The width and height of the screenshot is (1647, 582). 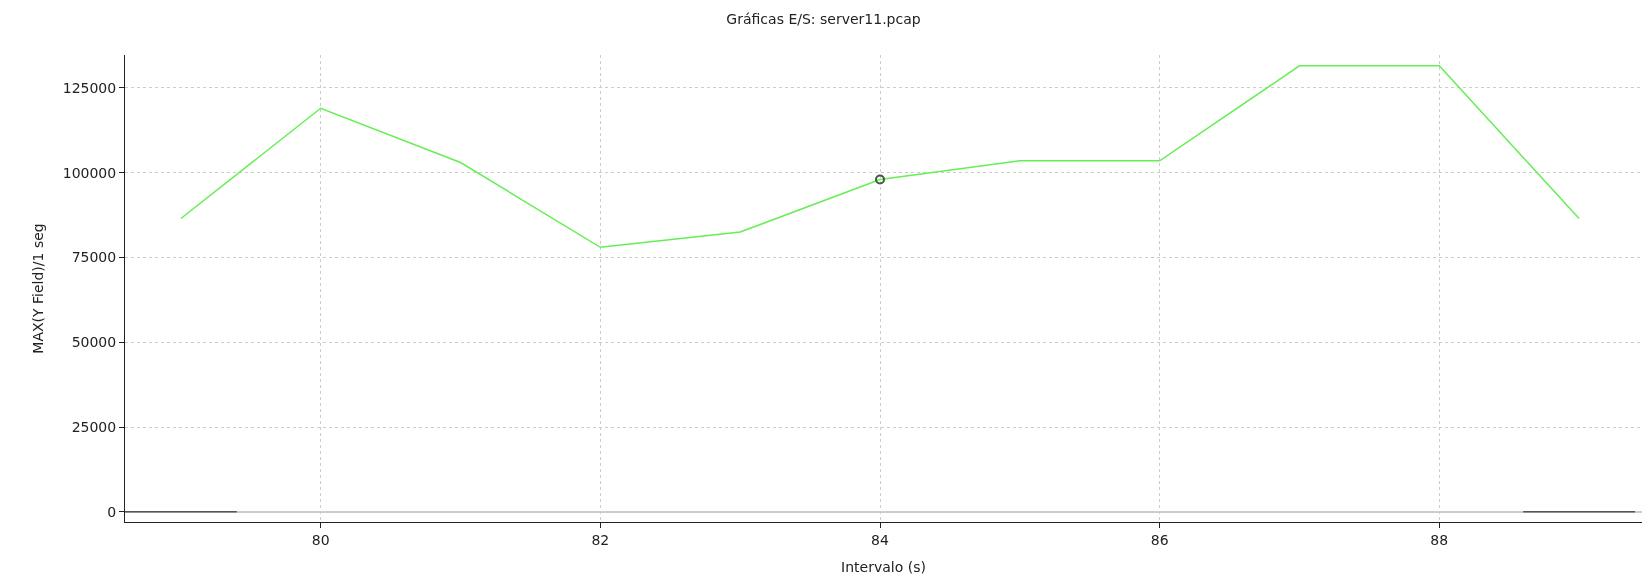 I want to click on y-tick-label: 25000, so click(x=94, y=426).